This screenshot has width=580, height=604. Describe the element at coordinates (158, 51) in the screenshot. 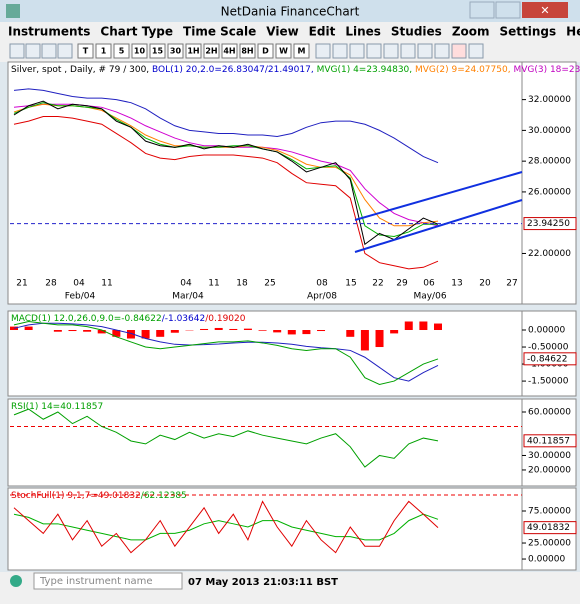

I see `timescale-label: 15` at that location.